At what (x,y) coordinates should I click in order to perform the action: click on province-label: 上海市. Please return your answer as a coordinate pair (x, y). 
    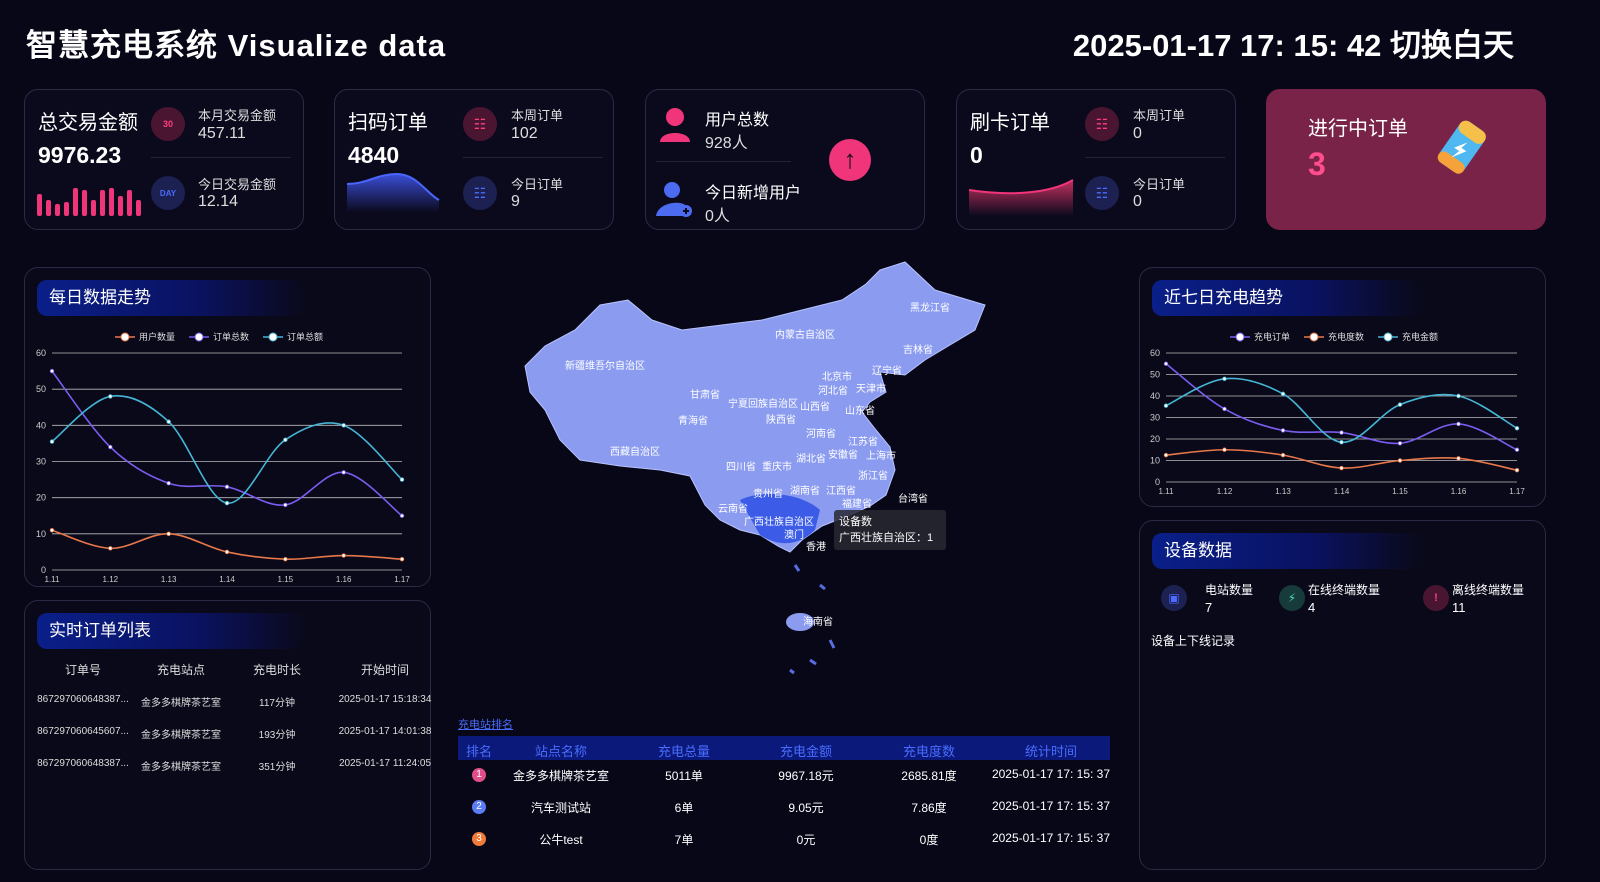
    Looking at the image, I should click on (881, 455).